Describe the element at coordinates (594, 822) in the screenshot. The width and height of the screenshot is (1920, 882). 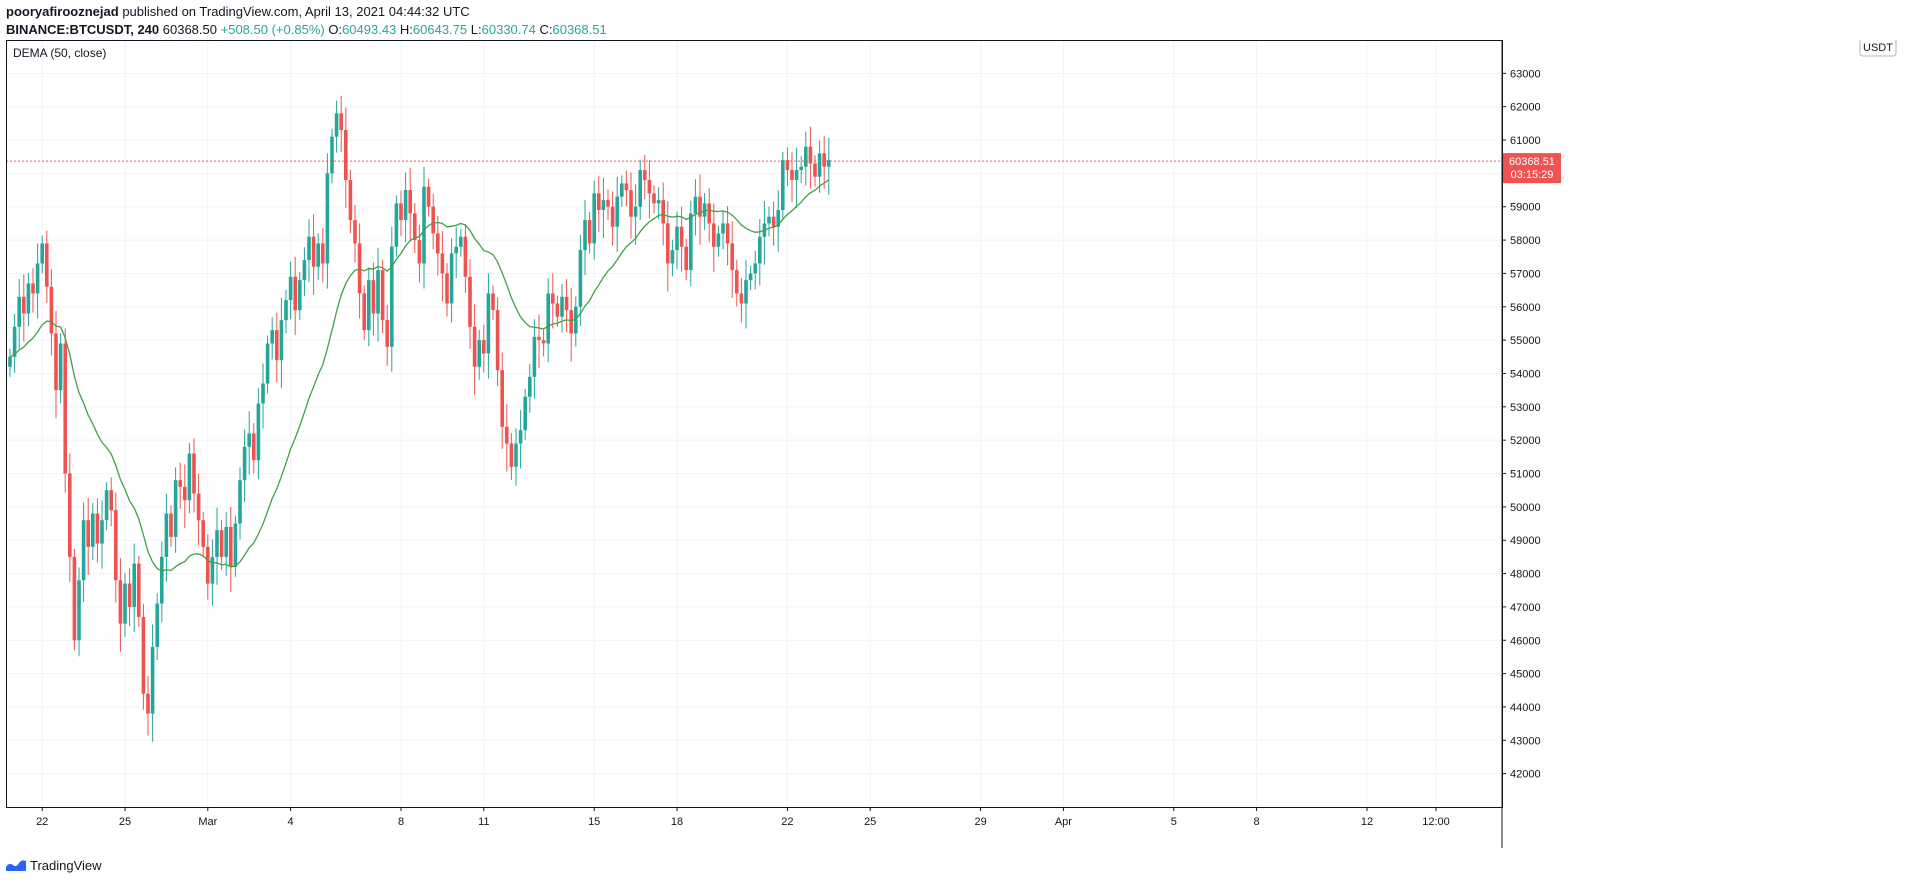
I see `x-tick-label: 15` at that location.